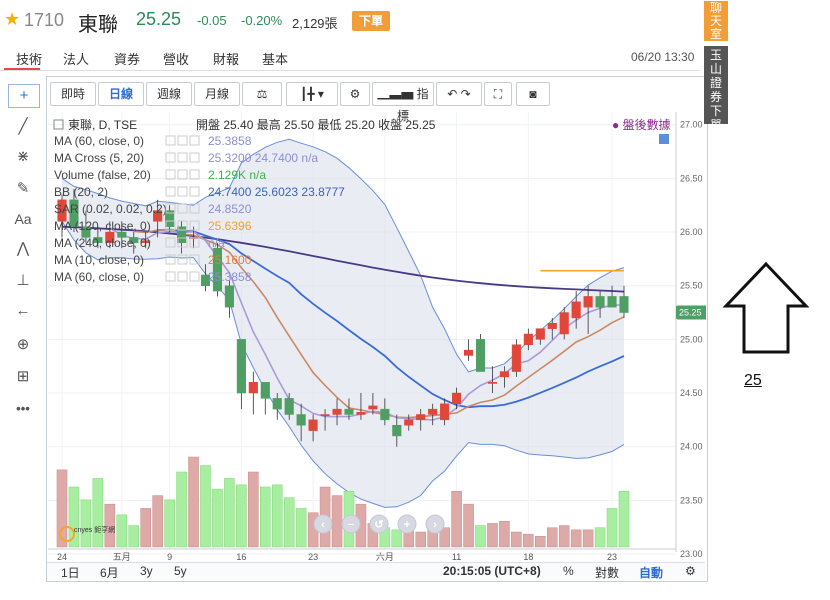  I want to click on legend-row-label: MA (240, close, 0), so click(102, 243).